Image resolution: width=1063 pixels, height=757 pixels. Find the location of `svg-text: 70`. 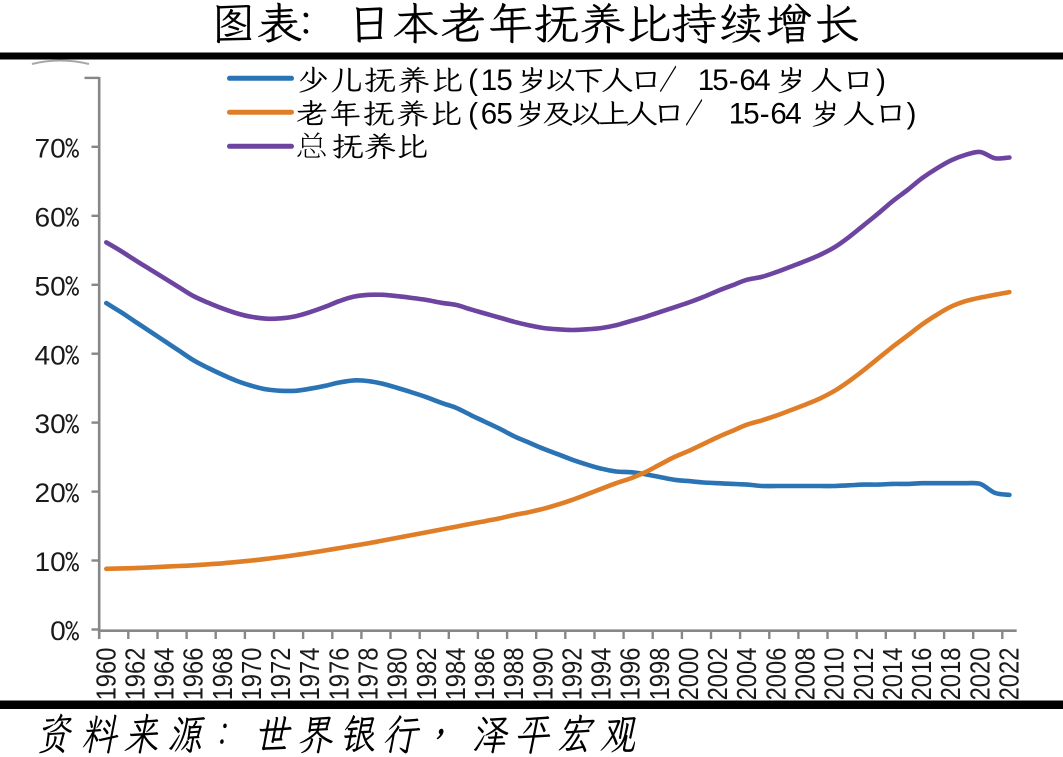

svg-text: 70 is located at coordinates (50, 148).